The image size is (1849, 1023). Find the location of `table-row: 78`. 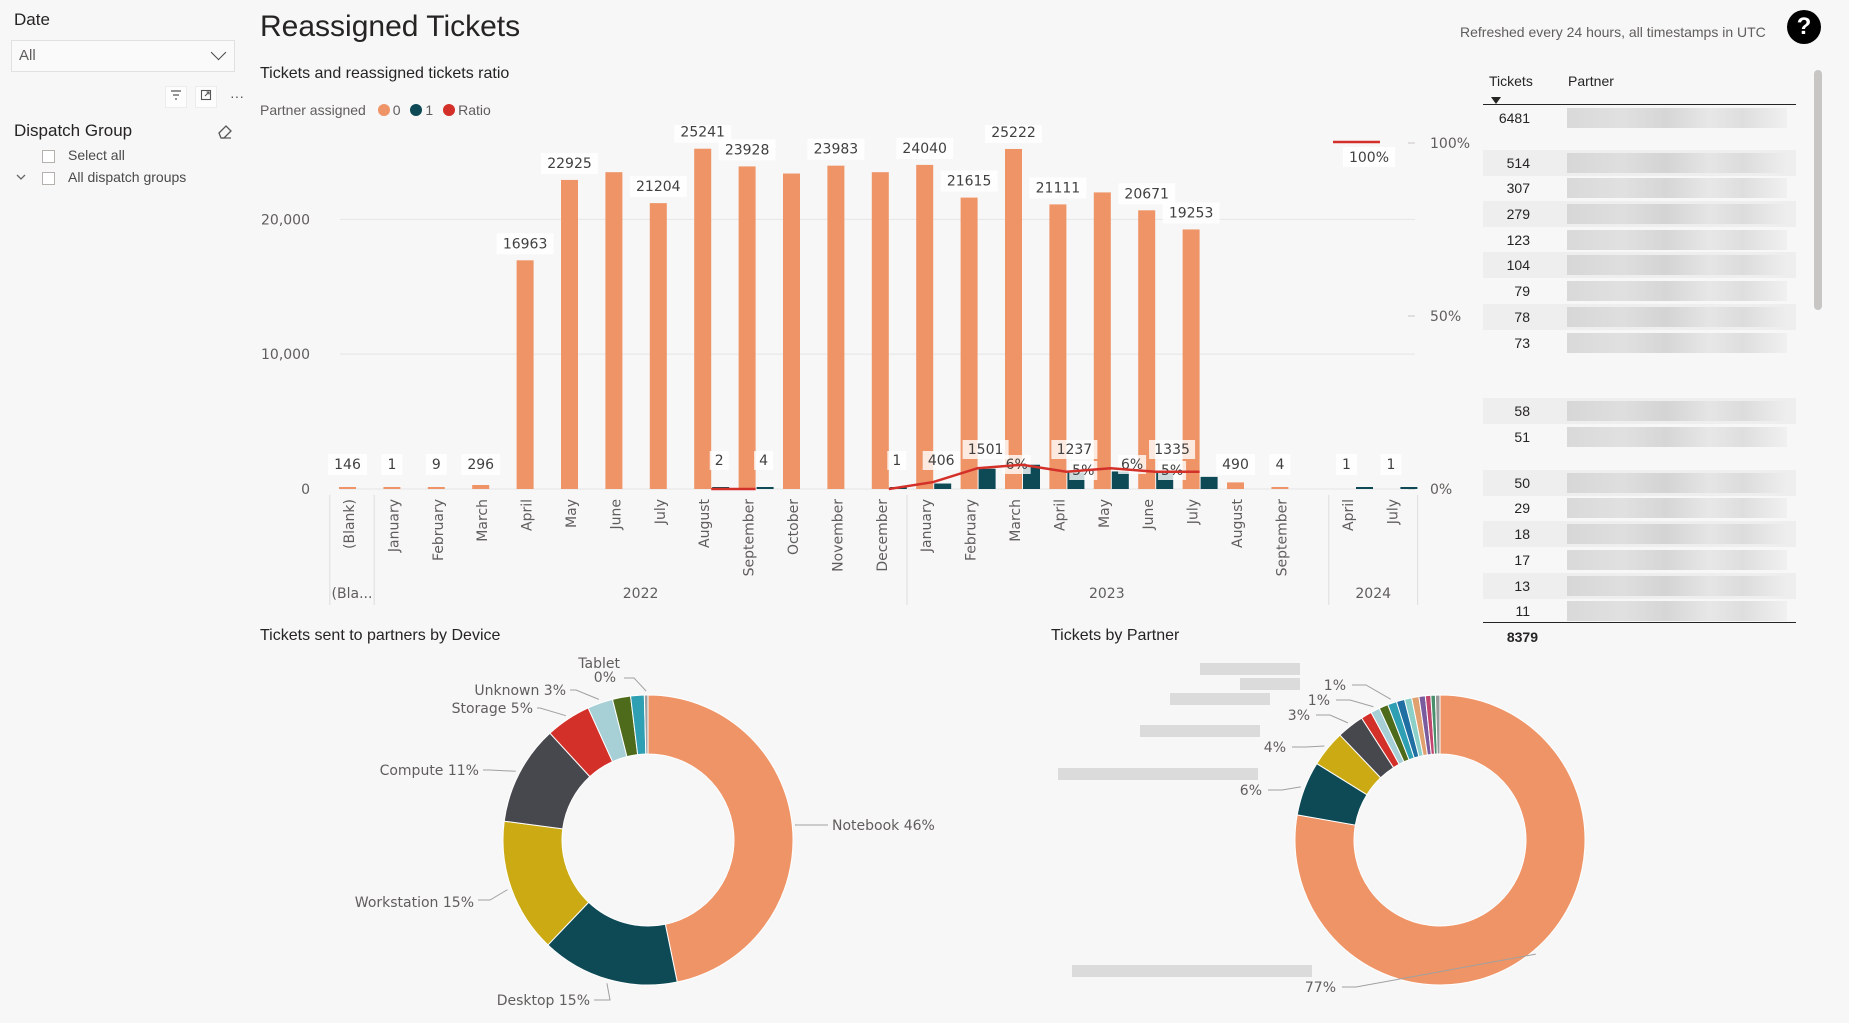

table-row: 78 is located at coordinates (1639, 317).